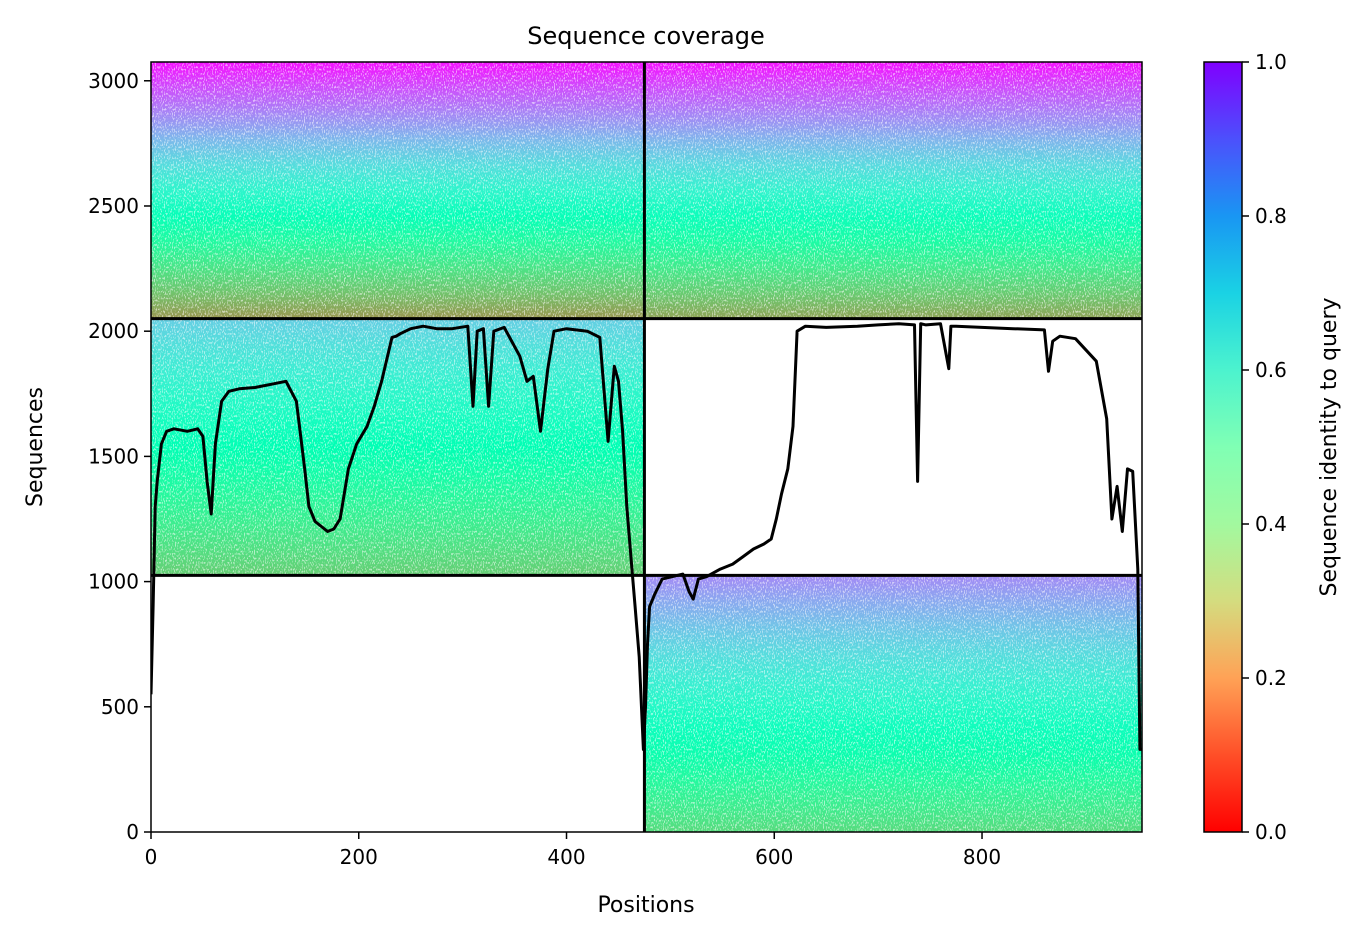  What do you see at coordinates (645, 905) in the screenshot?
I see `x-axis-label: Positions` at bounding box center [645, 905].